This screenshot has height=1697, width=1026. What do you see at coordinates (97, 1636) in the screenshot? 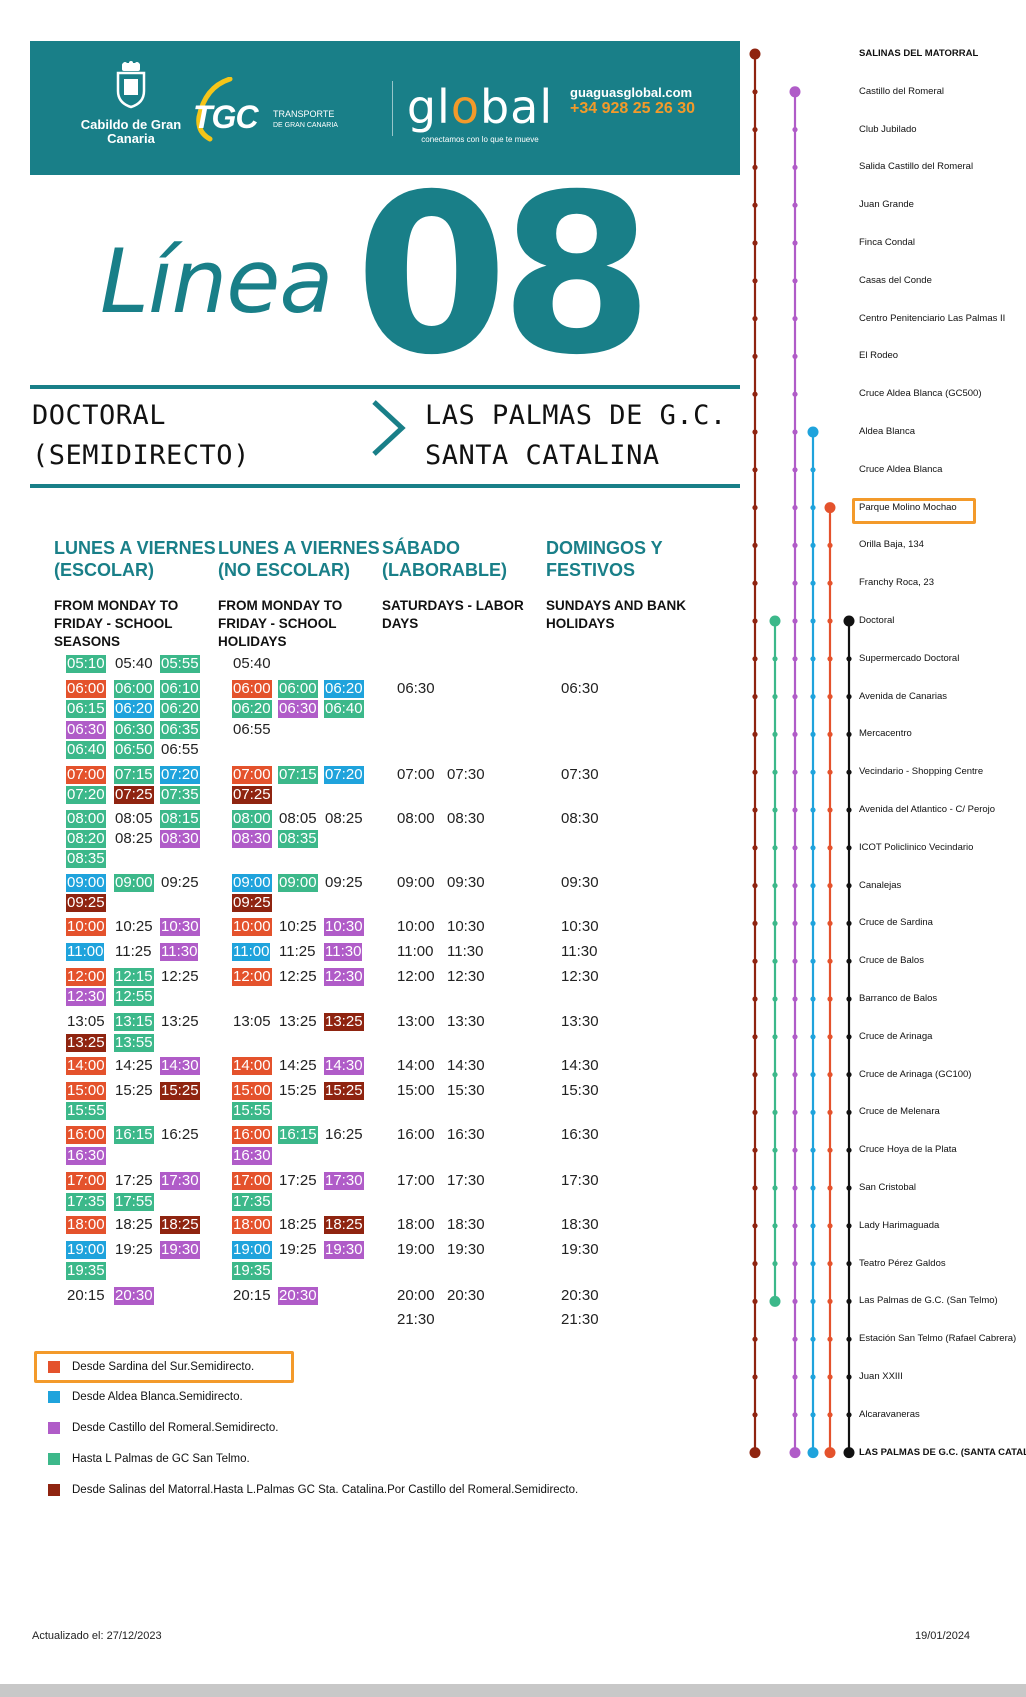
I see `updated-date: Actualizado el: 27/12/2023` at bounding box center [97, 1636].